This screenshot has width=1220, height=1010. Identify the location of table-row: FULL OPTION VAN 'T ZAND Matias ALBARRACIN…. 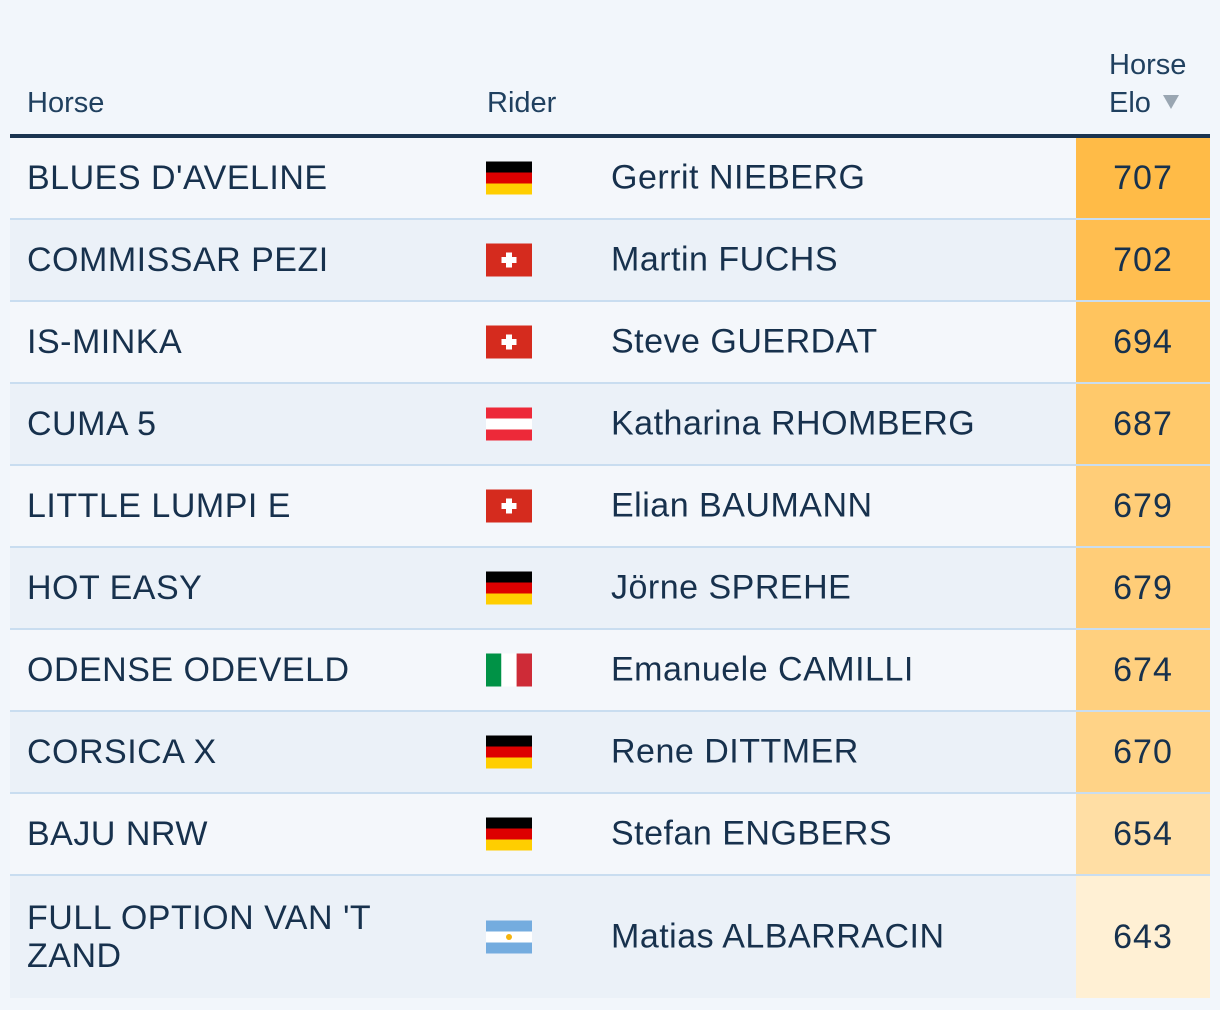
(610, 937).